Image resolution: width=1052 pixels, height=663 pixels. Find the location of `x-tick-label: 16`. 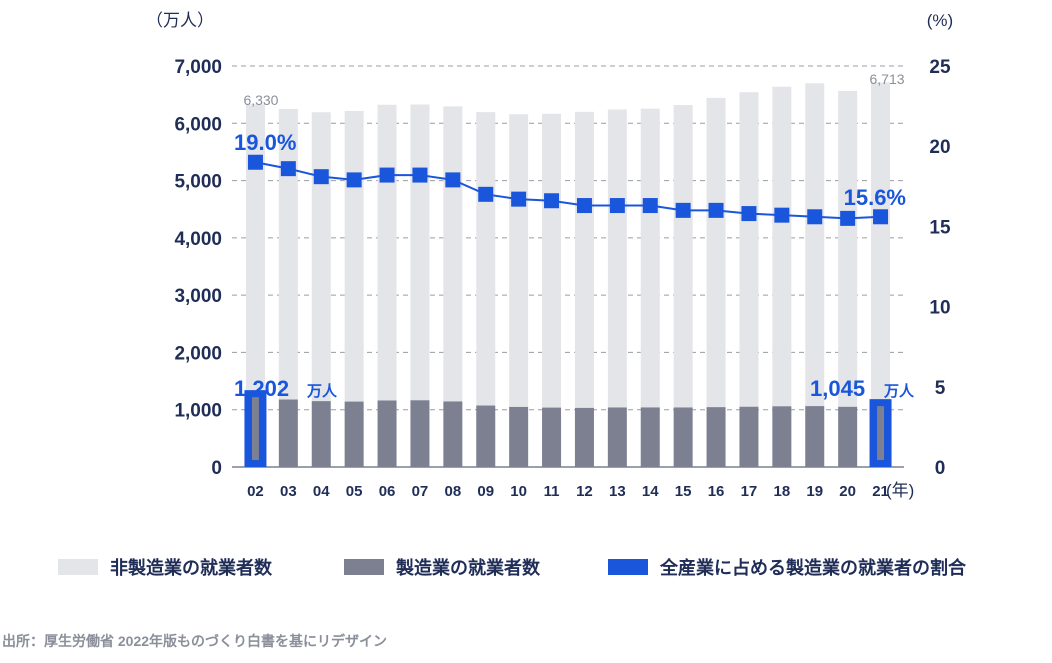

x-tick-label: 16 is located at coordinates (716, 491).